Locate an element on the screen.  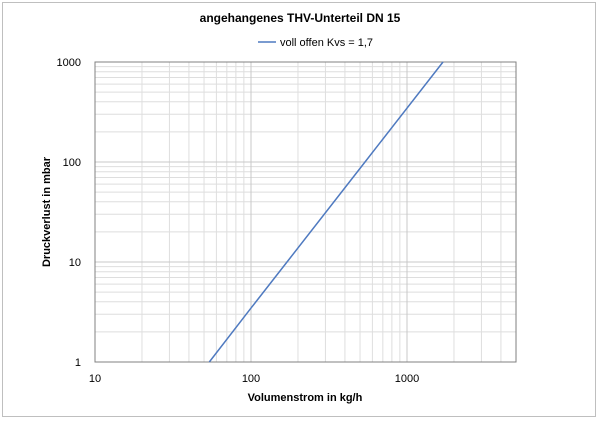
y-tick-label: 1 is located at coordinates (78, 363).